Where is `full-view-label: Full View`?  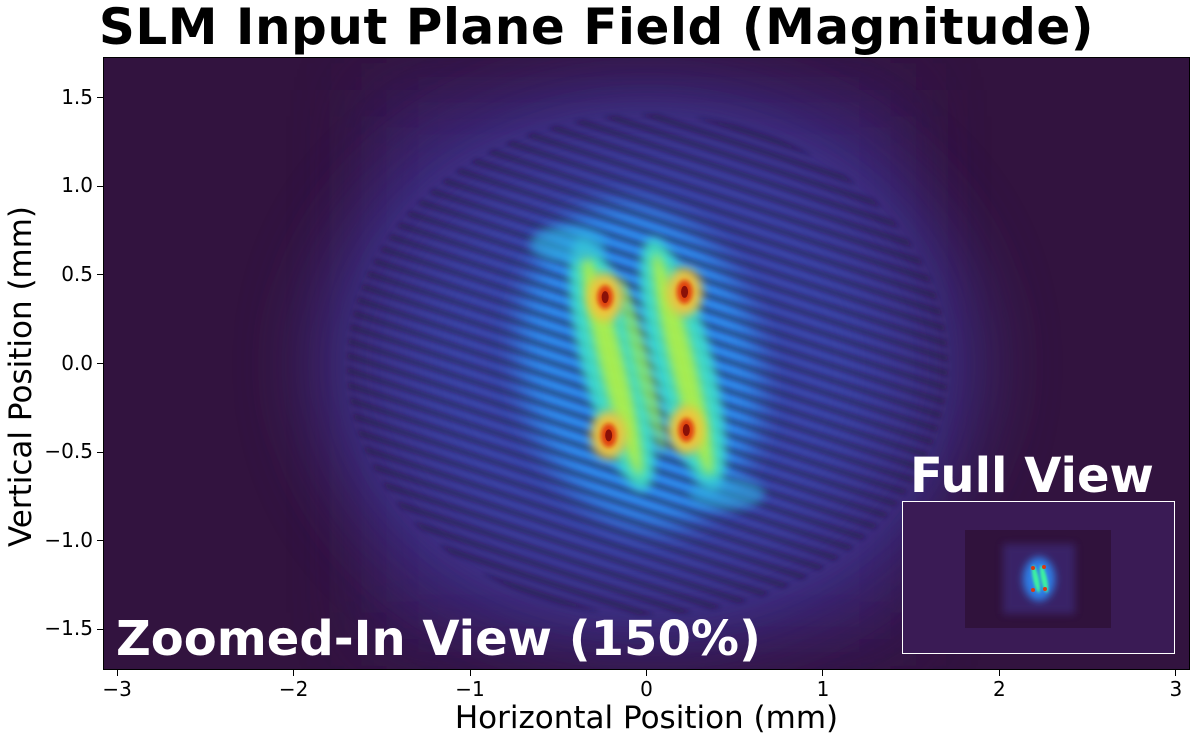
full-view-label: Full View is located at coordinates (1032, 476).